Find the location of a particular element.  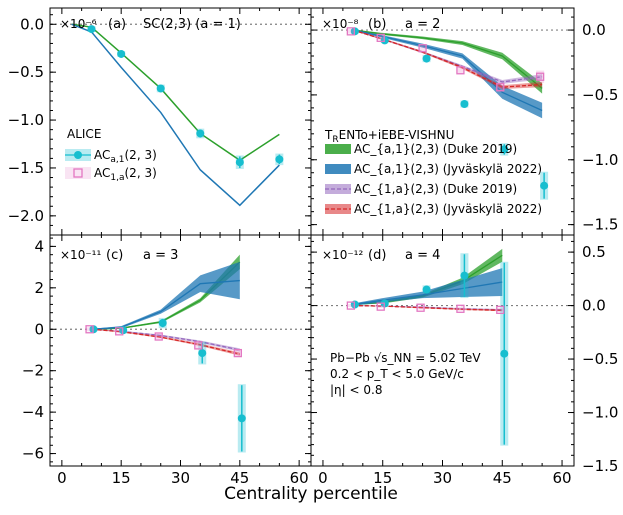

panel-label-c: (c) is located at coordinates (114, 255).